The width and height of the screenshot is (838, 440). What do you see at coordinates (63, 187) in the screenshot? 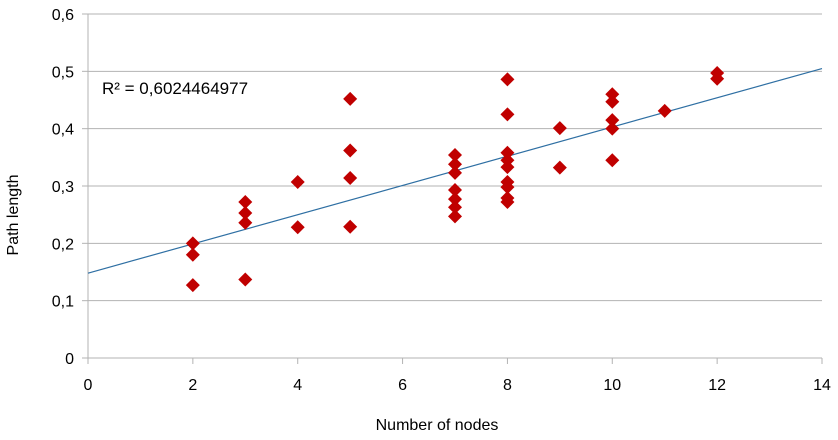
I see `y-tick-label: 0,3` at bounding box center [63, 187].